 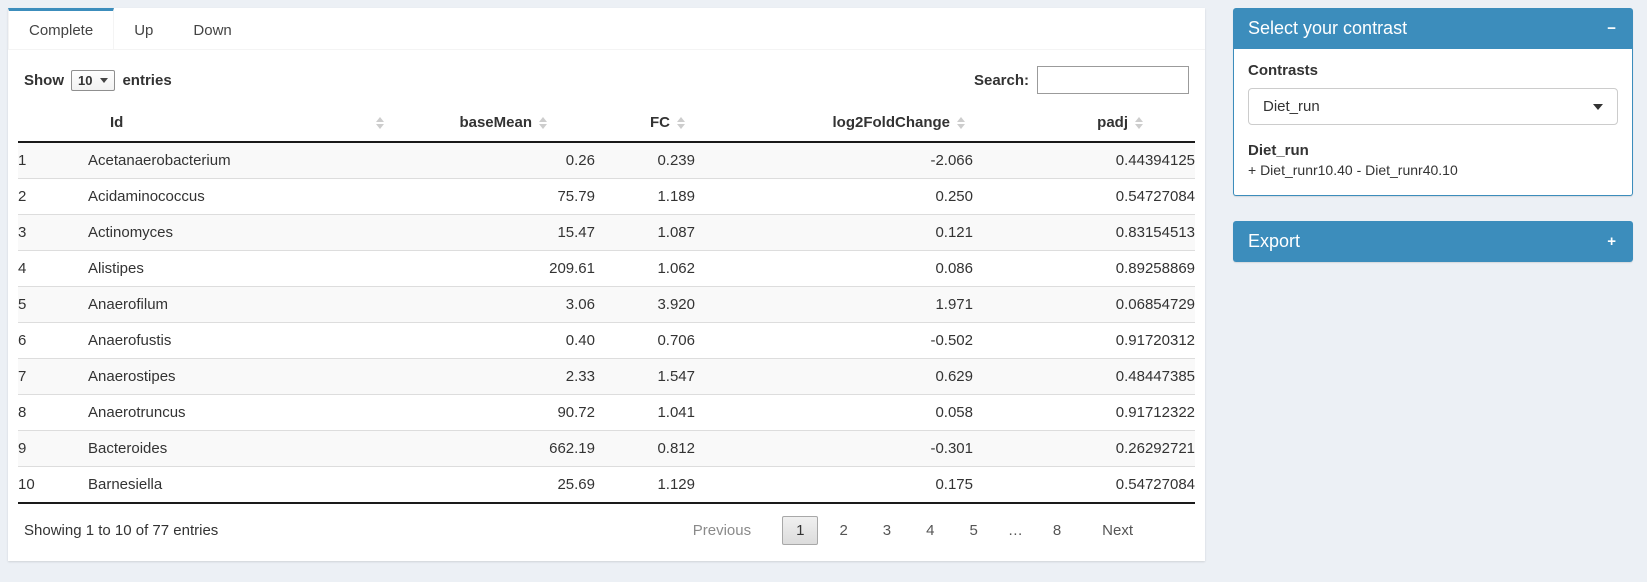 What do you see at coordinates (491, 304) in the screenshot?
I see `cell: 3.06` at bounding box center [491, 304].